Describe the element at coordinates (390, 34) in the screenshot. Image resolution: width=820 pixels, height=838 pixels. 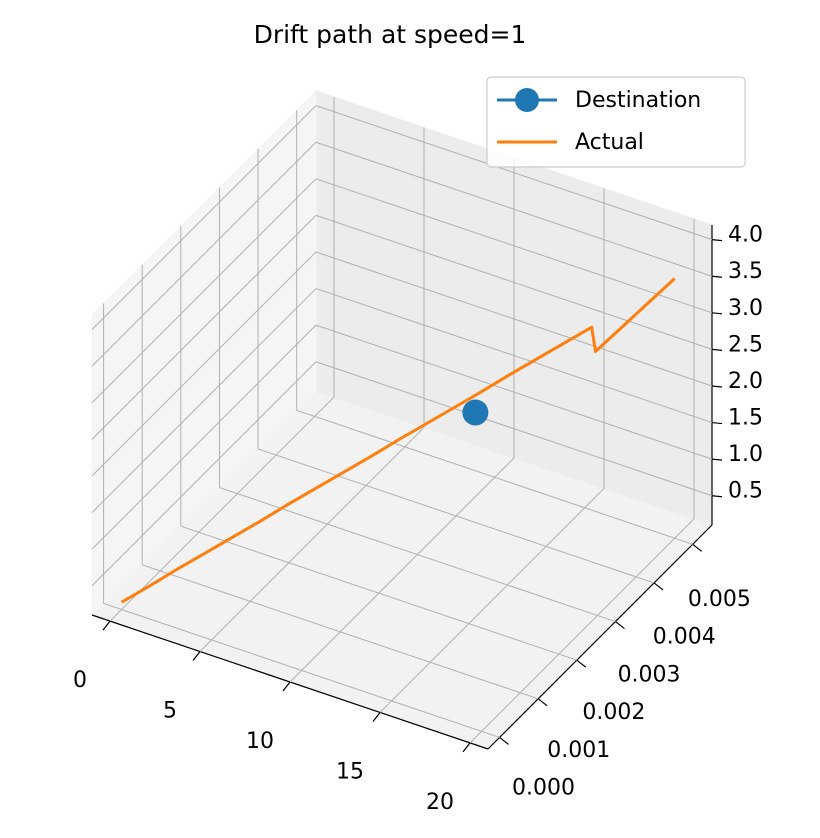
I see `chart-title: Drift path at speed=1` at that location.